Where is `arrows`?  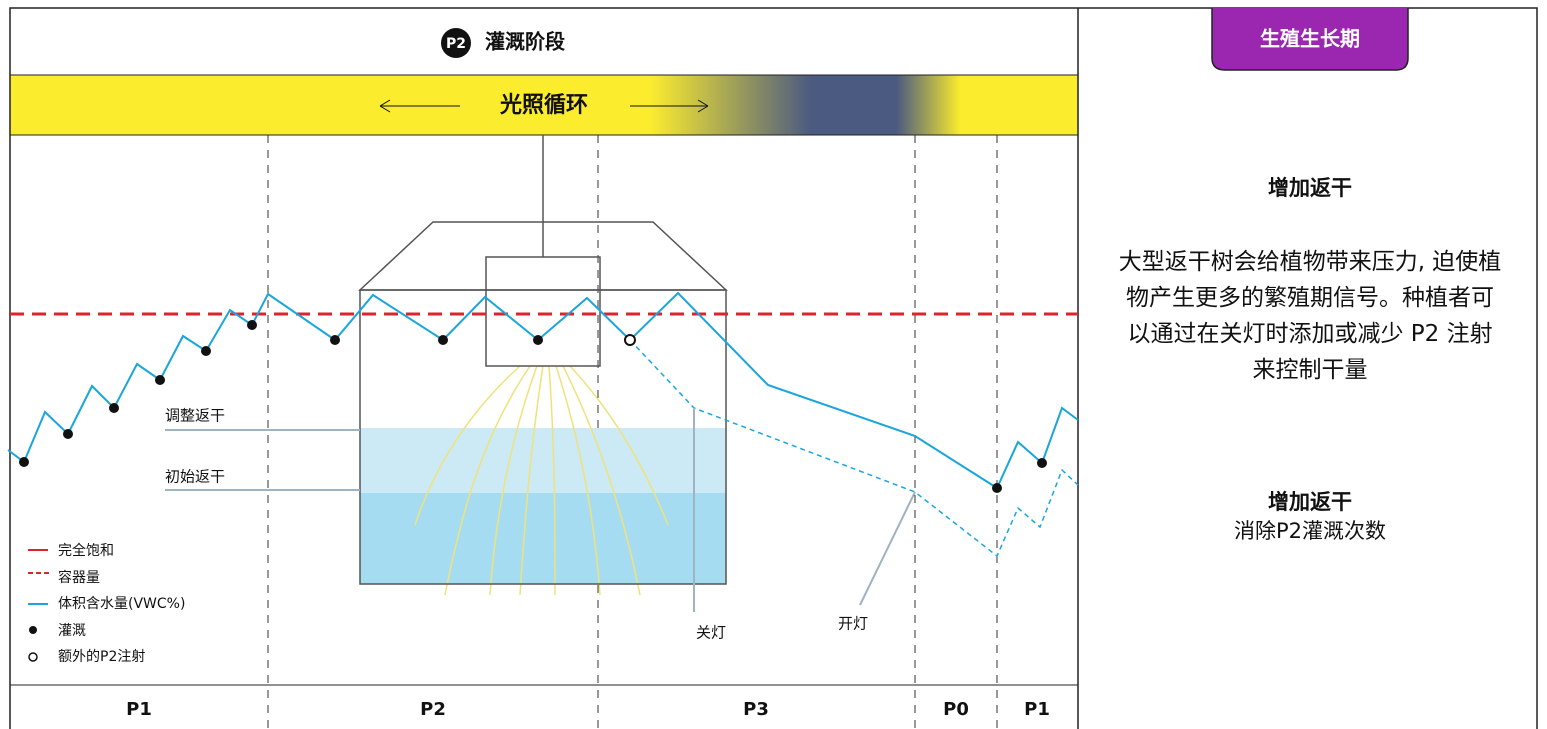 arrows is located at coordinates (544, 106).